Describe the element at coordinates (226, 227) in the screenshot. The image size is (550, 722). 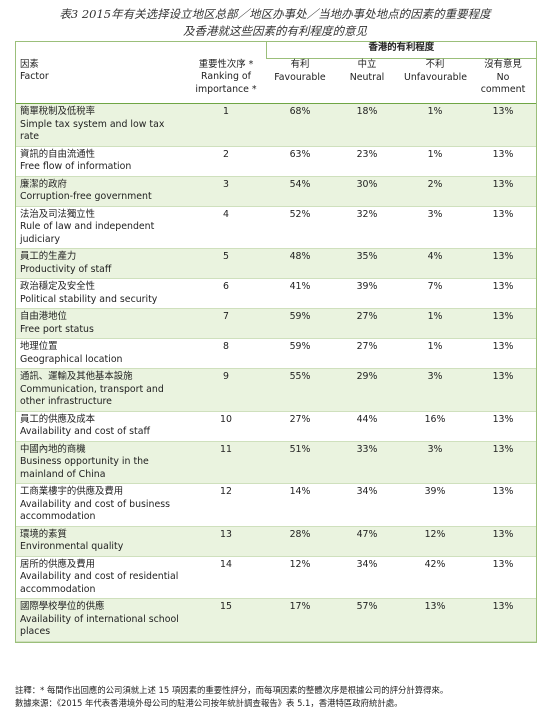
I see `rank-cell: 4` at that location.